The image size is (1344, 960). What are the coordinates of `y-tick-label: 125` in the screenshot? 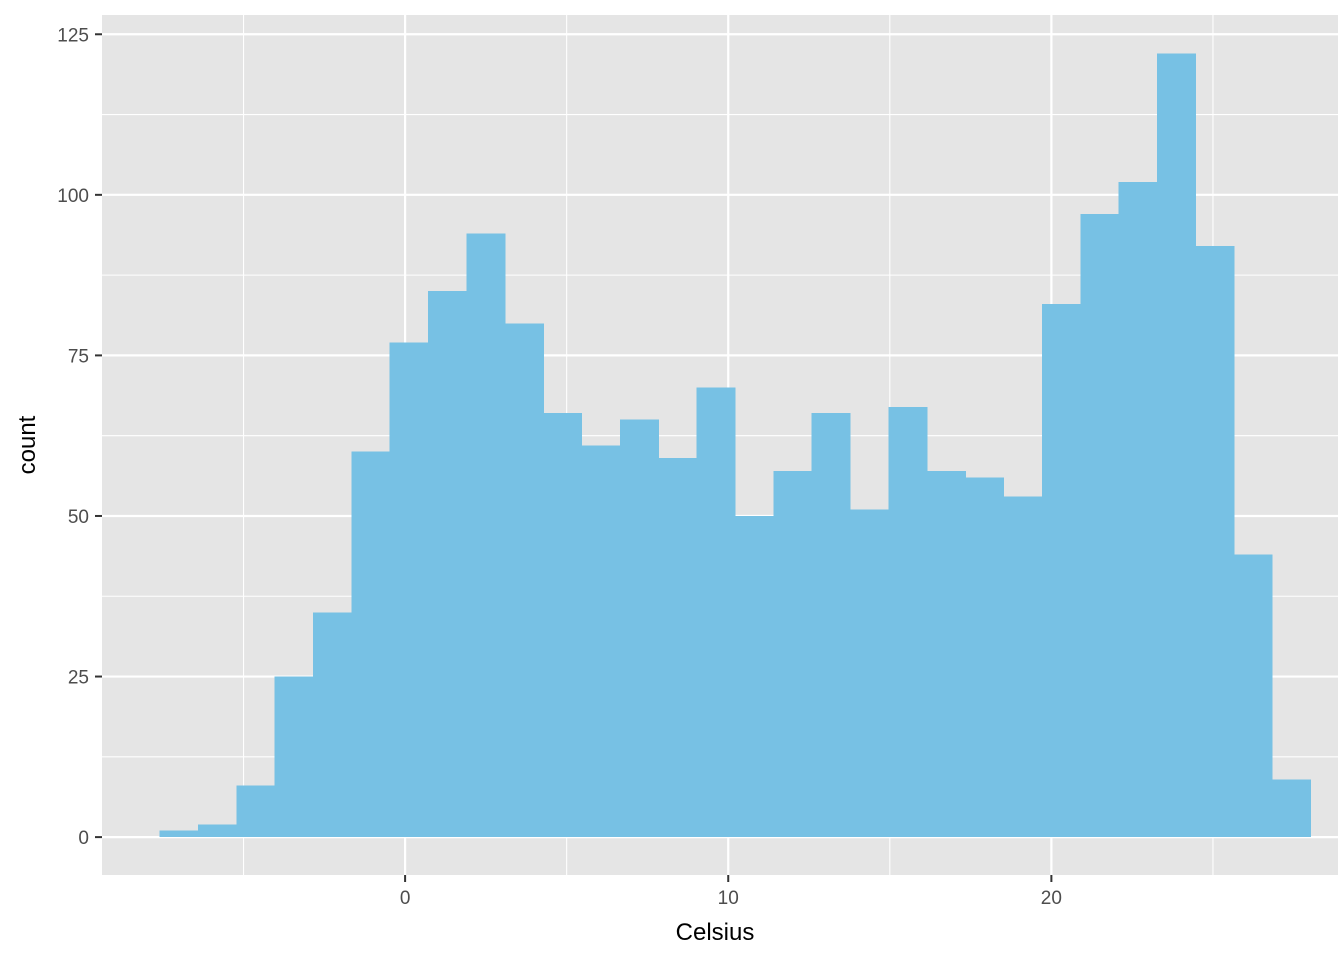 It's located at (73, 35).